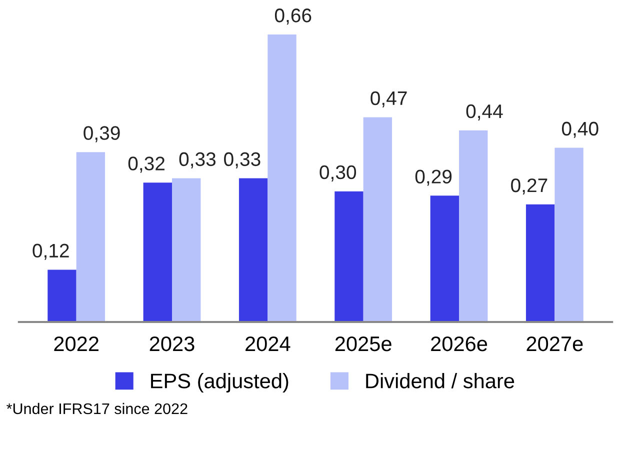 This screenshot has height=460, width=631. Describe the element at coordinates (363, 344) in the screenshot. I see `x-tick-label: 2025e` at that location.